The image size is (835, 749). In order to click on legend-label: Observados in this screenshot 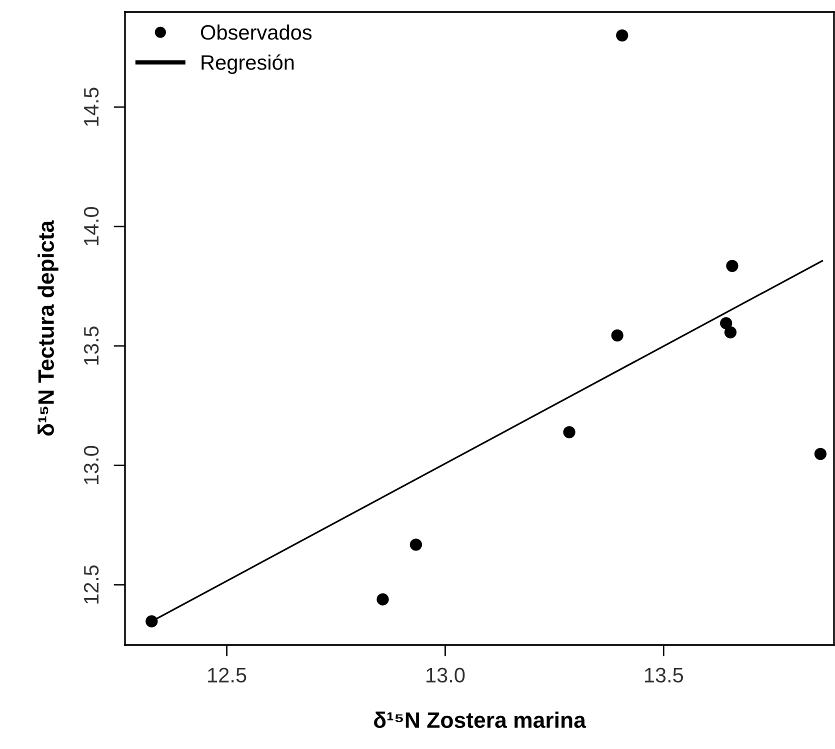, I will do `click(256, 32)`.